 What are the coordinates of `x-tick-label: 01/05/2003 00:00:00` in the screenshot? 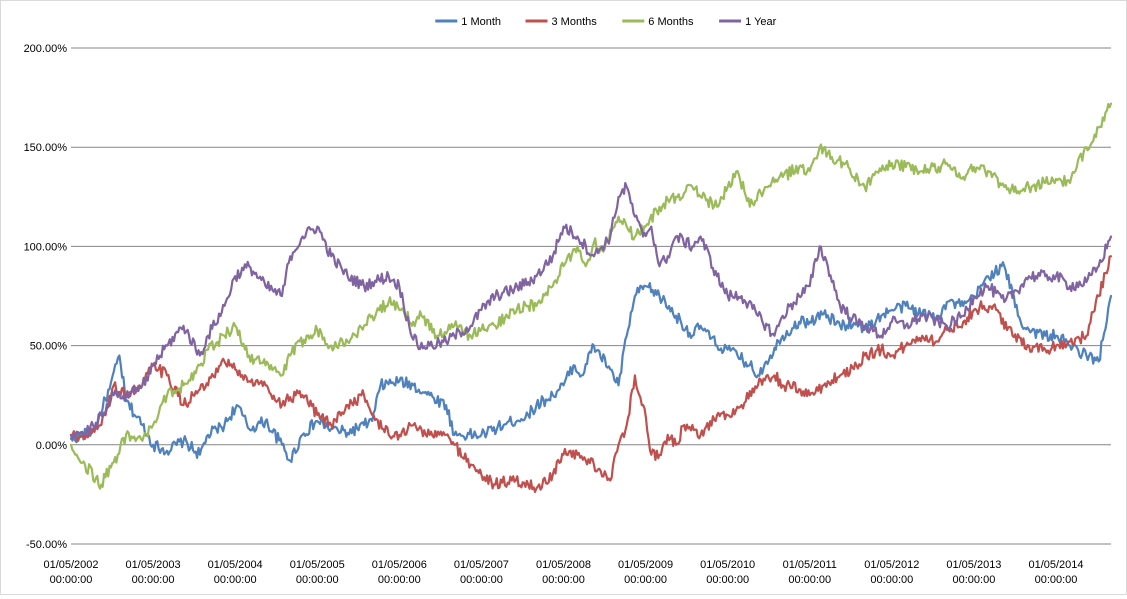 It's located at (153, 572).